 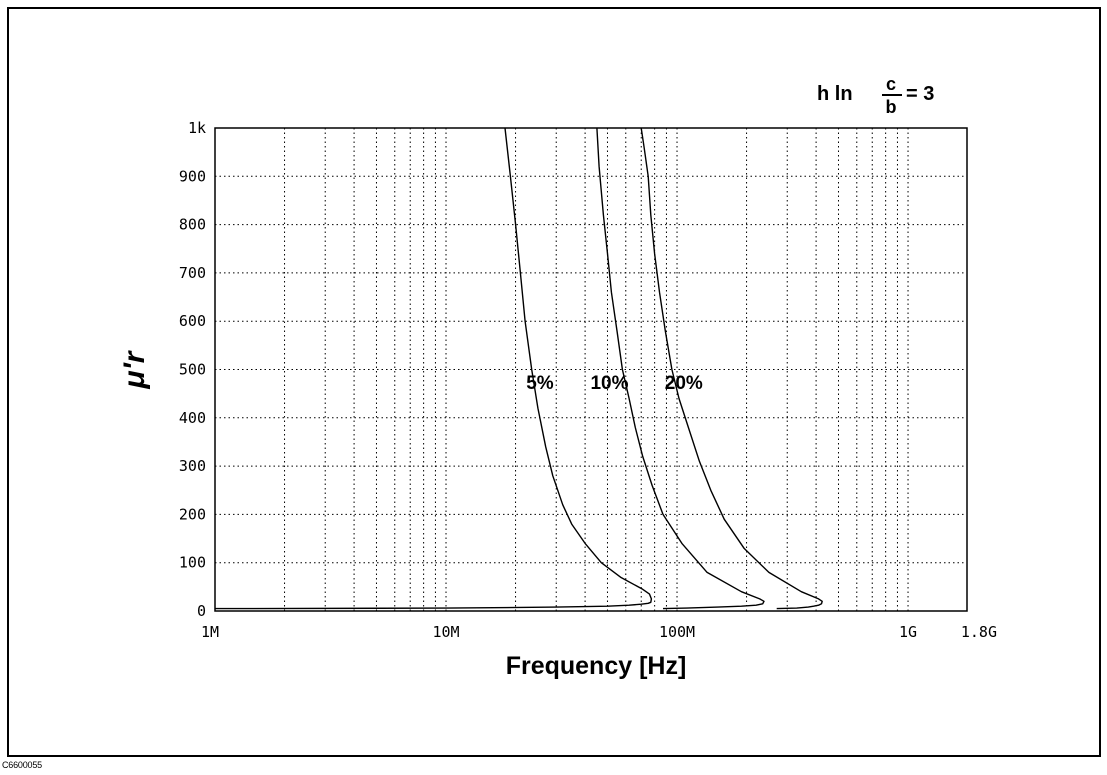 I want to click on figure-code: C6600055, so click(x=22, y=765).